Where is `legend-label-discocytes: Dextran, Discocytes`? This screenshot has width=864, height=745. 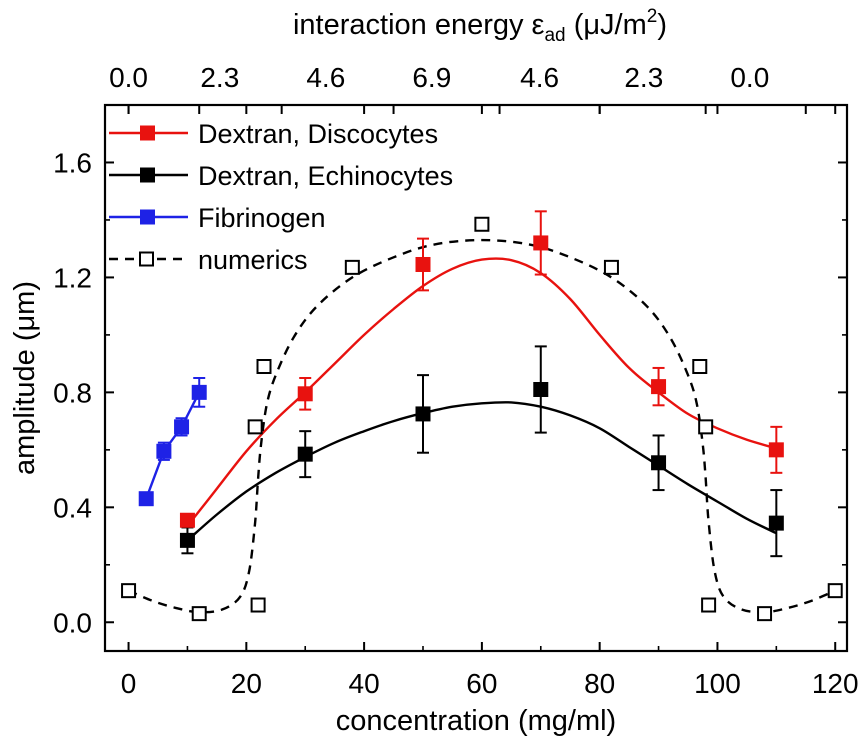
legend-label-discocytes: Dextran, Discocytes is located at coordinates (318, 134).